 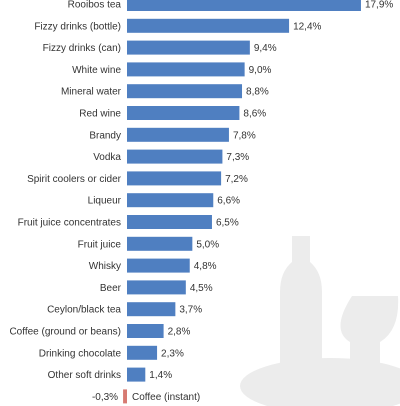 I want to click on category-label-spirit-coolers-or-cider: Spirit coolers or cider, so click(x=74, y=179).